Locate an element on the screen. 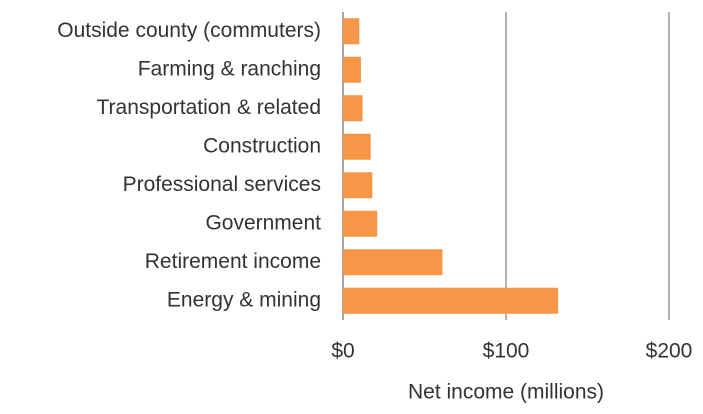 This screenshot has height=414, width=703. y-tick-label: Construction is located at coordinates (262, 145).